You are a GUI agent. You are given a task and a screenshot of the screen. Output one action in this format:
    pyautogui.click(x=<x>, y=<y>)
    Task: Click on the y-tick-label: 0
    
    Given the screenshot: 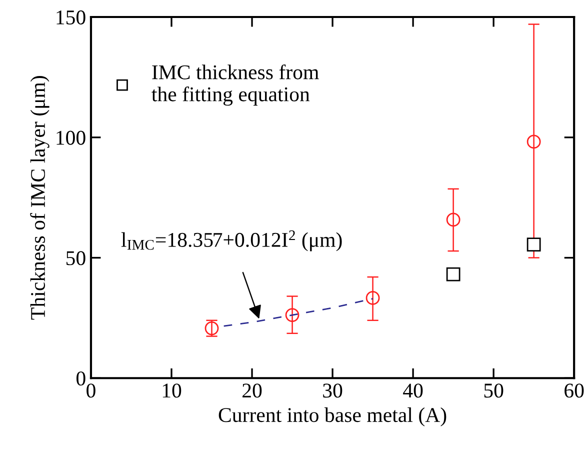 What is the action you would take?
    pyautogui.click(x=81, y=378)
    